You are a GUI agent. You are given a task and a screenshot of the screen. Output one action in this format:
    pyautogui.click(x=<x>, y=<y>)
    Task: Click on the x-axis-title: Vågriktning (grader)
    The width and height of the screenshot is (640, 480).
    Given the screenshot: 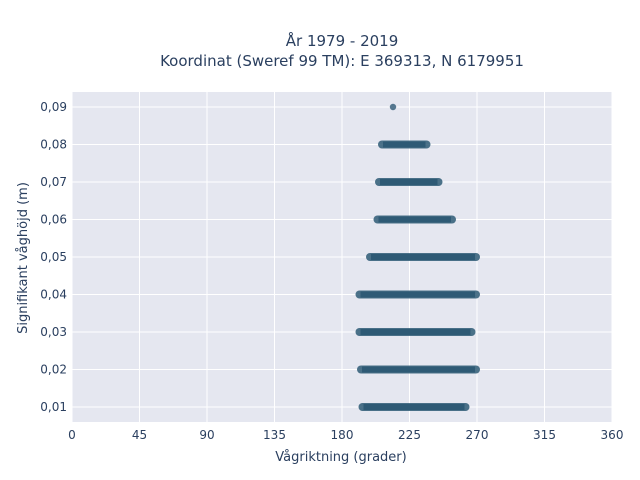 What is the action you would take?
    pyautogui.click(x=340, y=457)
    